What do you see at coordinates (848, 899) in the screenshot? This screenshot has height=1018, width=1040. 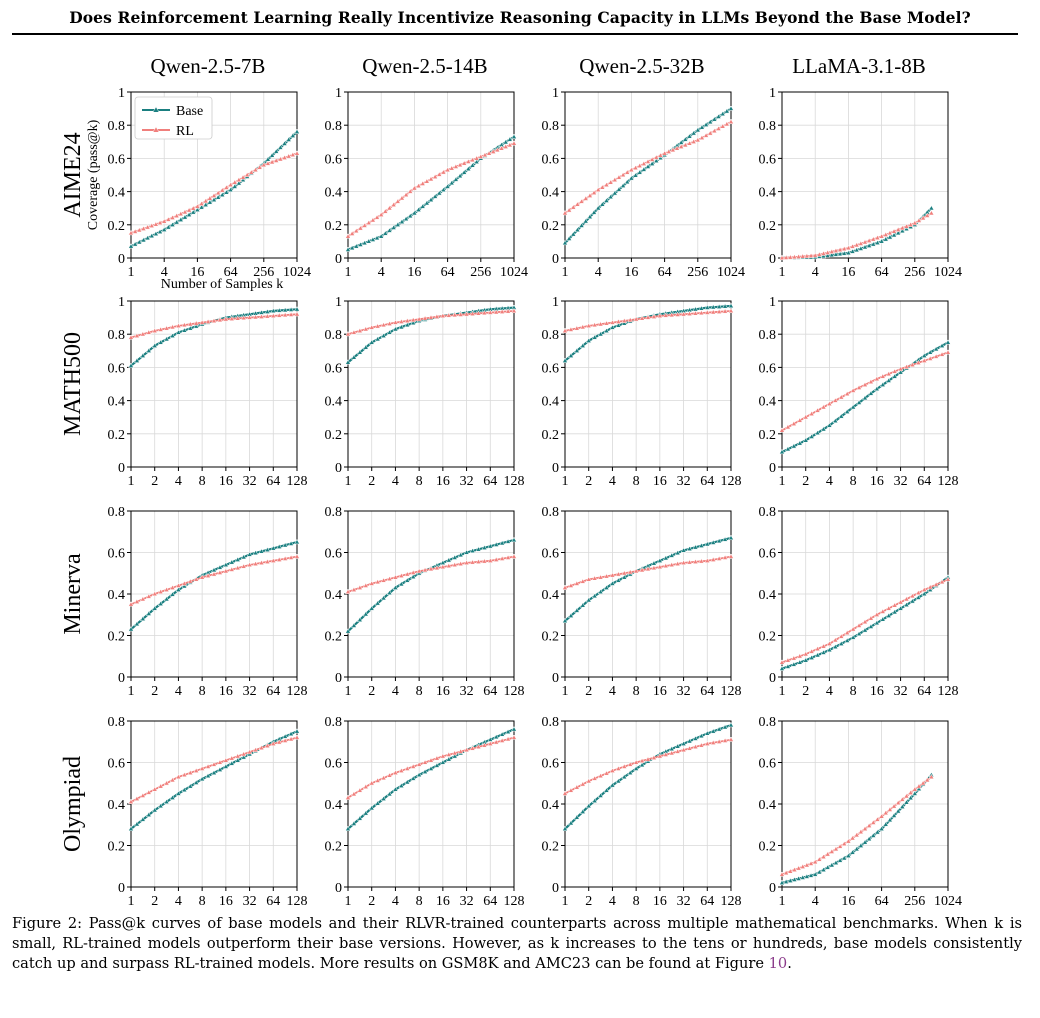 I see `x-tick-label: 16` at bounding box center [848, 899].